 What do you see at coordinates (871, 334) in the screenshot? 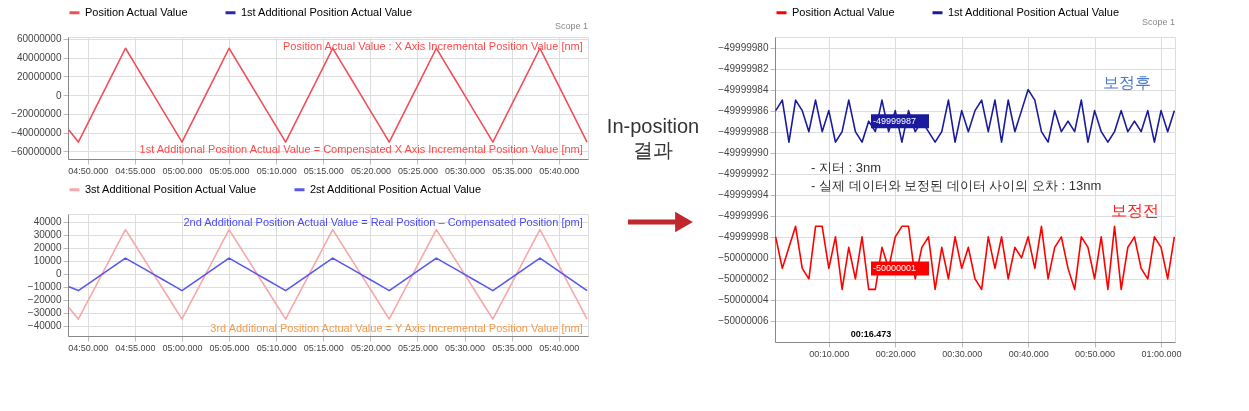
I see `annotation: 00:16.473` at bounding box center [871, 334].